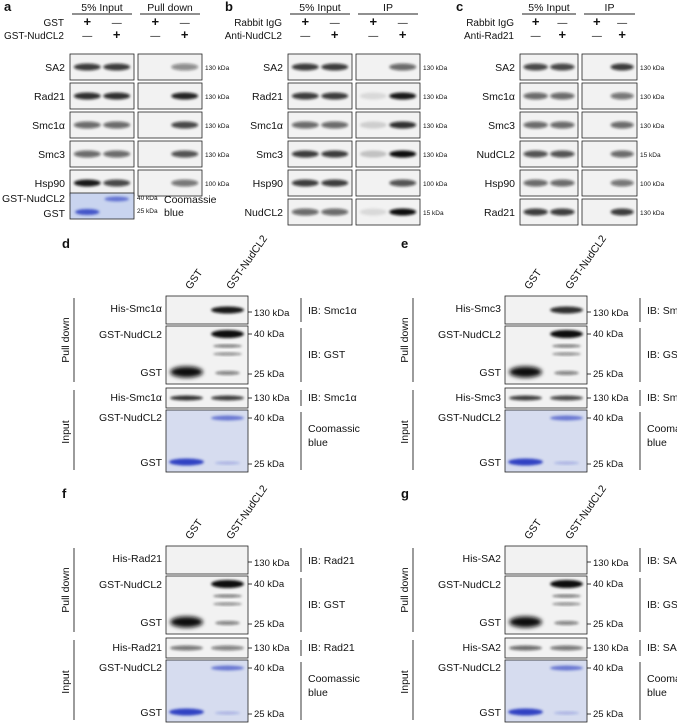 The width and height of the screenshot is (677, 726). What do you see at coordinates (435, 184) in the screenshot?
I see `panel-b-kda-marker: 100 kDa` at bounding box center [435, 184].